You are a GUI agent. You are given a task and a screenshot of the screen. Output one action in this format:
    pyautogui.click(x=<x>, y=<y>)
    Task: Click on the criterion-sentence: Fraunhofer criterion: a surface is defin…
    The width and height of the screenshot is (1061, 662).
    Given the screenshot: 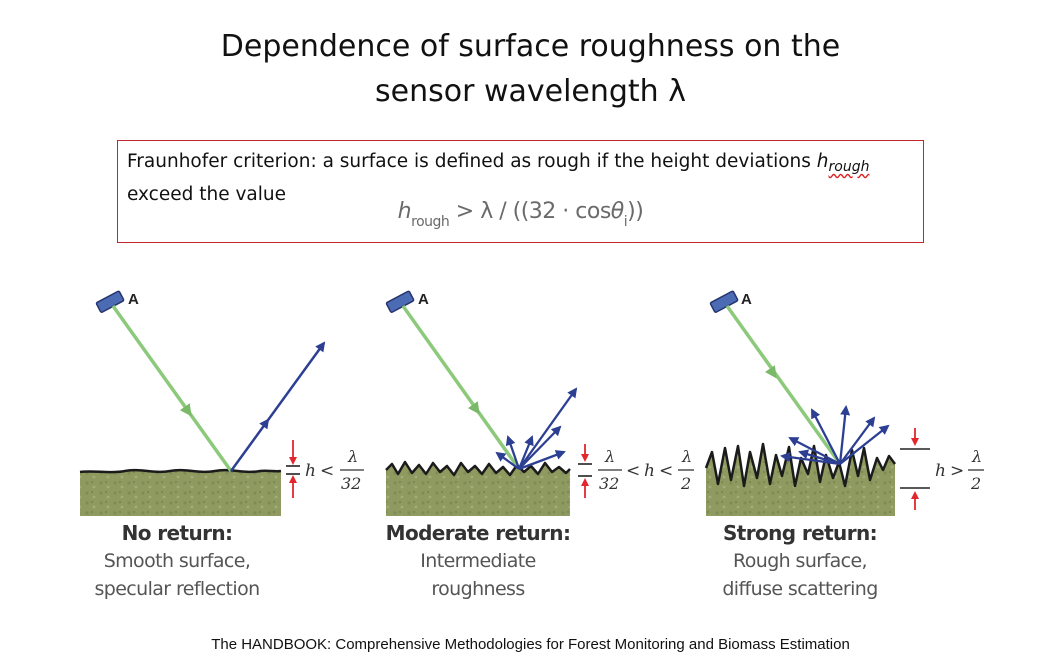 What is the action you would take?
    pyautogui.click(x=469, y=161)
    